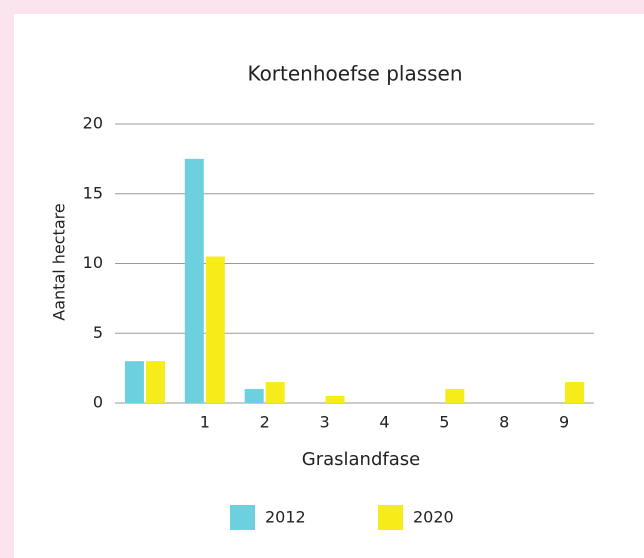  What do you see at coordinates (93, 262) in the screenshot?
I see `y-tick-label: 10` at bounding box center [93, 262].